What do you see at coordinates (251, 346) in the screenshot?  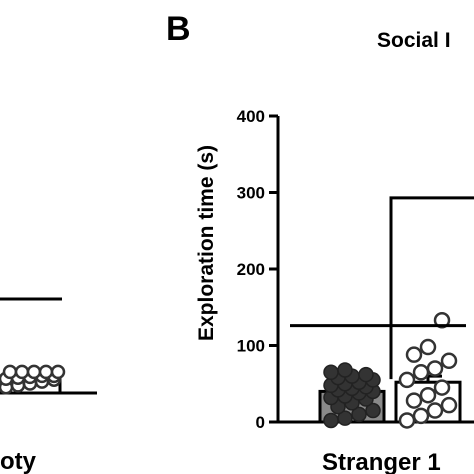 I see `y-tick-label: 100` at bounding box center [251, 346].